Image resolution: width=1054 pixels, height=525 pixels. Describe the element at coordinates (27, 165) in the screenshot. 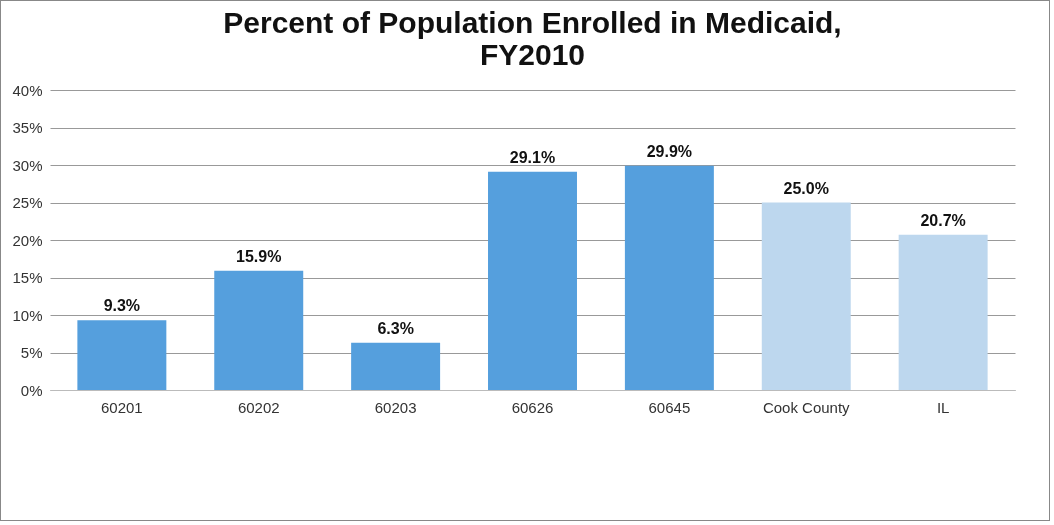

I see `y-tick-label: 30%` at that location.